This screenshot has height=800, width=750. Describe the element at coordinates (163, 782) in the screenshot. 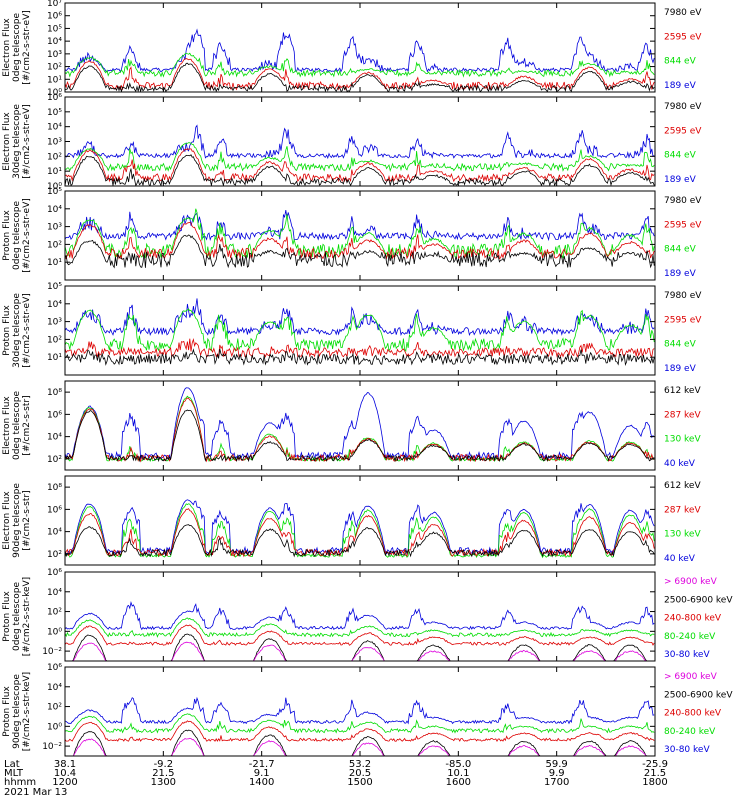

I see `footer-value: 1300` at that location.